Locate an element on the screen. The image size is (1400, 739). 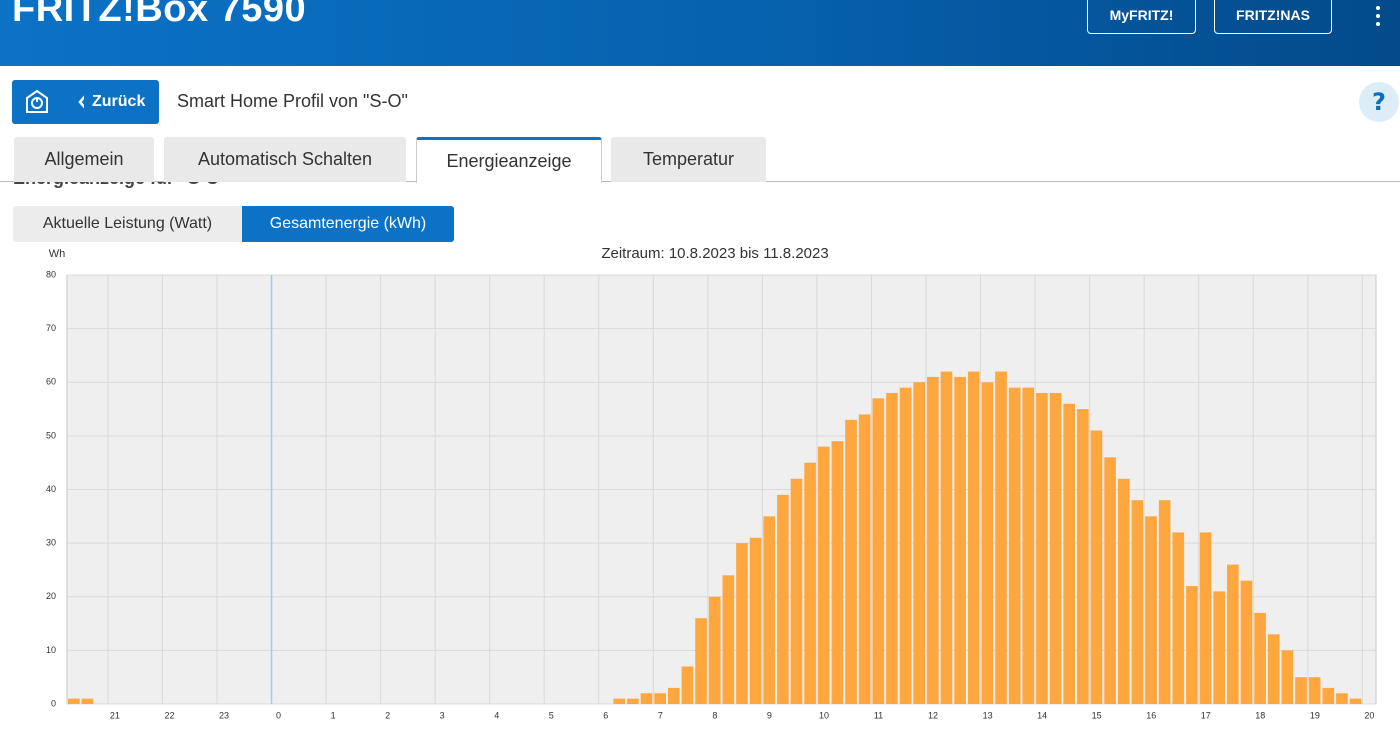
back-icons is located at coordinates (55, 101).